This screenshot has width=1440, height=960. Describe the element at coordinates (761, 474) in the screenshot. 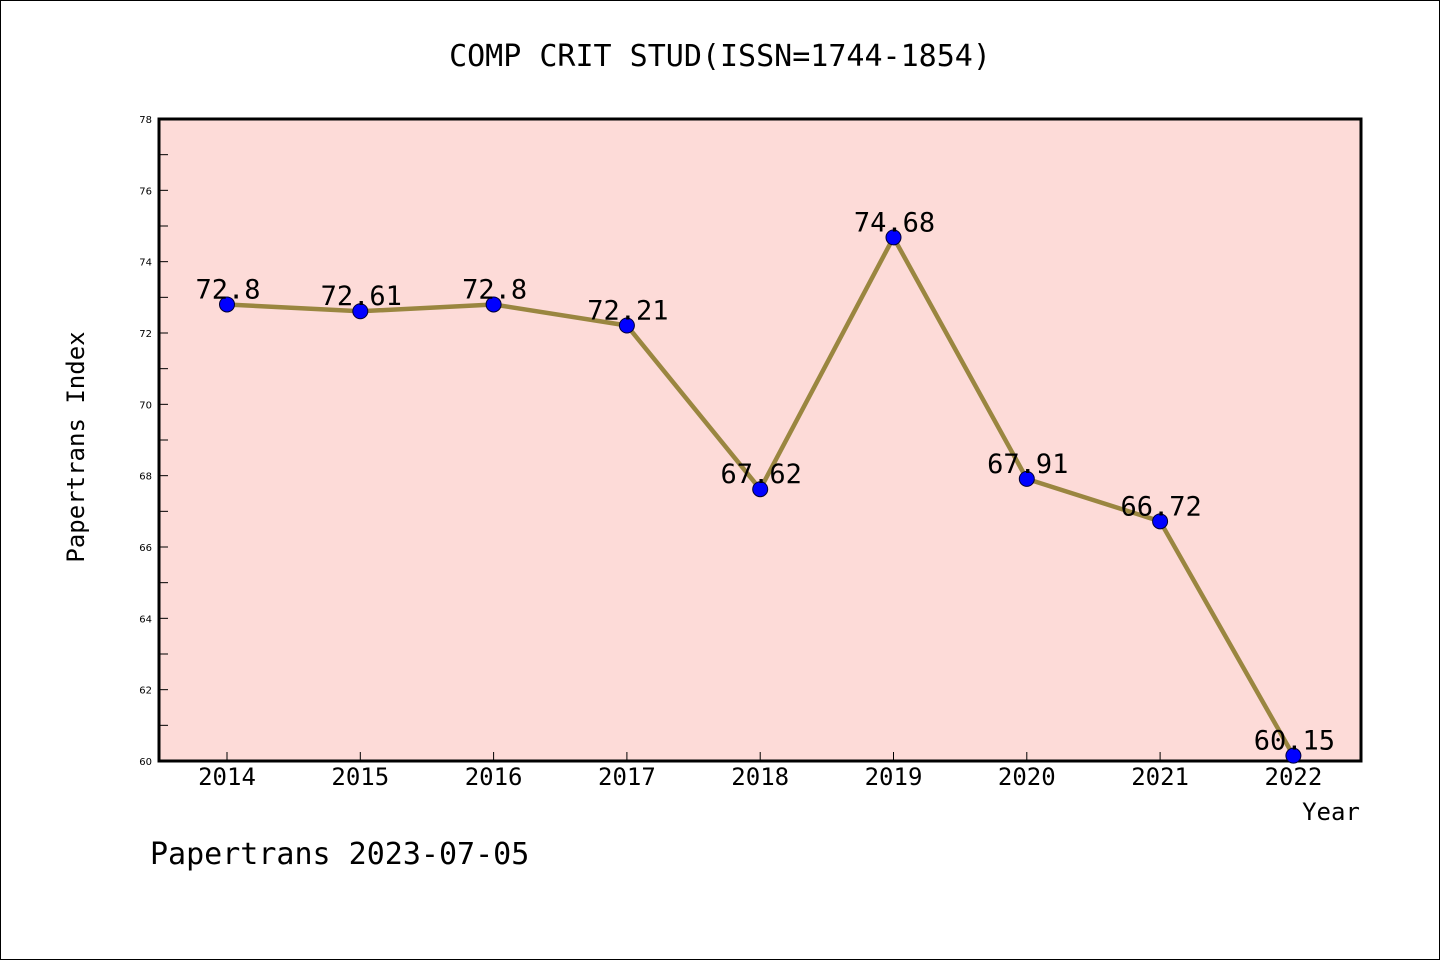

I see `data-label: 67.62` at that location.